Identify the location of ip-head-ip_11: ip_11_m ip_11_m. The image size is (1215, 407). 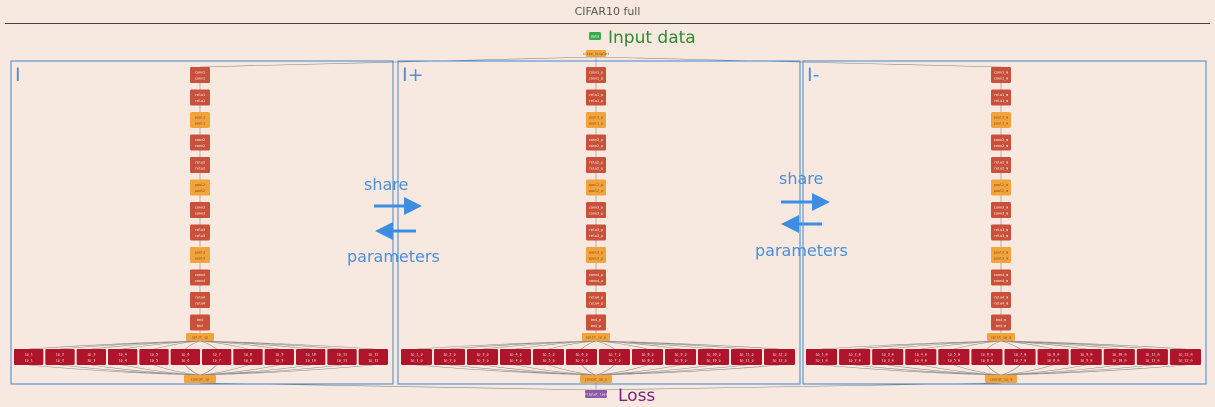
(1152, 357).